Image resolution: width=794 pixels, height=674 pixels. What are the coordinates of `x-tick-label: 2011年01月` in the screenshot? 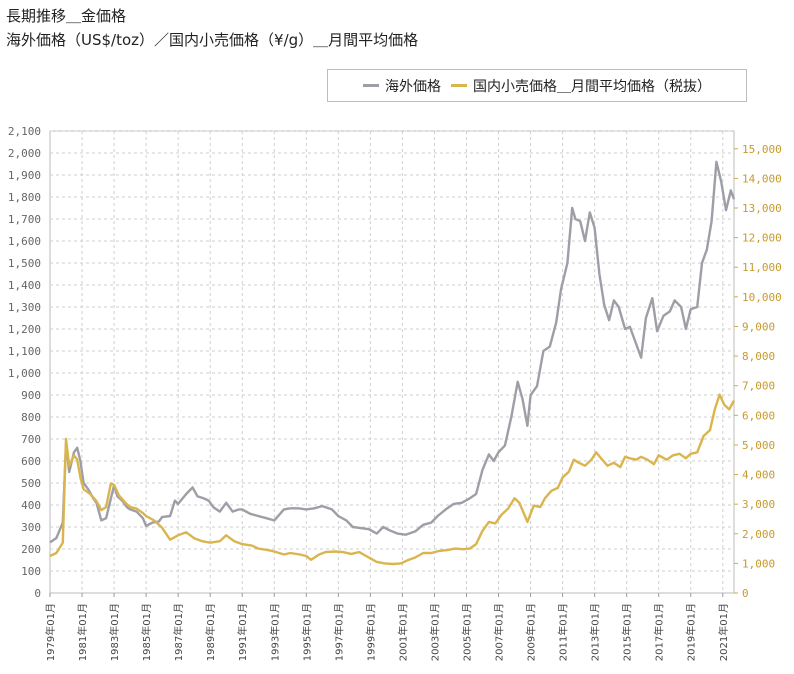 It's located at (563, 632).